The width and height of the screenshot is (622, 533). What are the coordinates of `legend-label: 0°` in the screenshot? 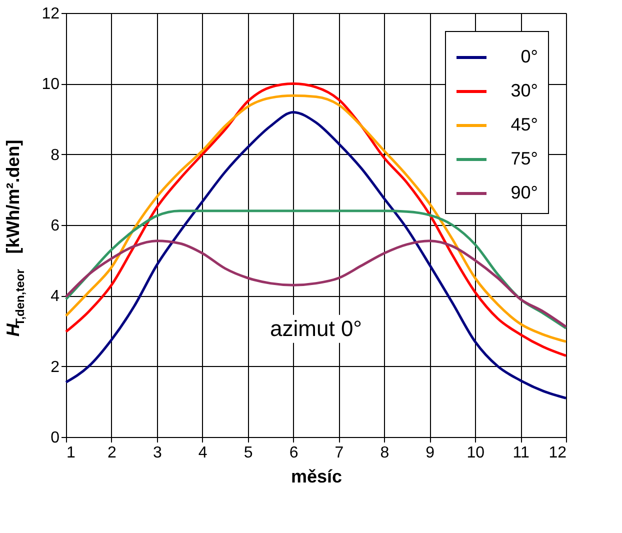 It's located at (529, 56).